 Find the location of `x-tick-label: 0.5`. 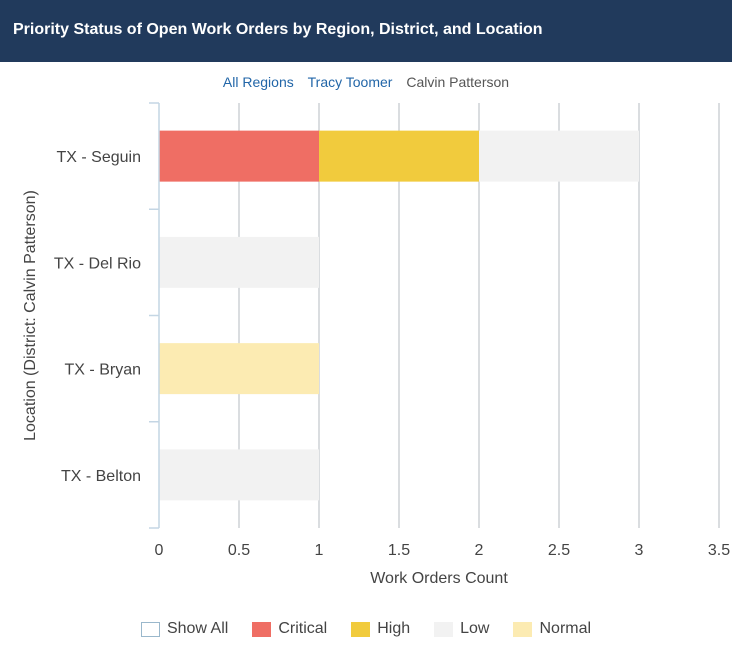

x-tick-label: 0.5 is located at coordinates (239, 550).